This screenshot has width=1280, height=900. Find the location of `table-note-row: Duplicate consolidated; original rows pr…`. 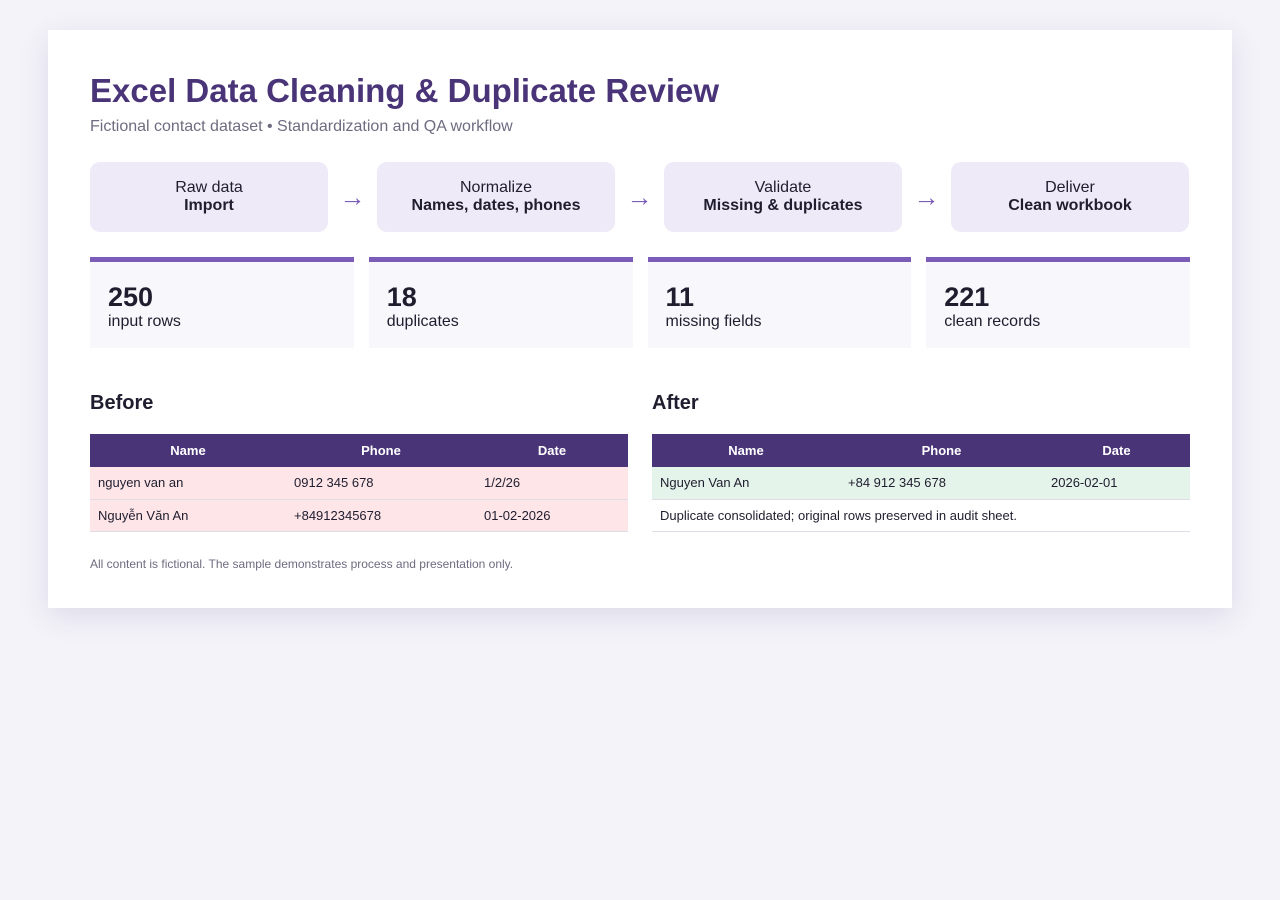

table-note-row: Duplicate consolidated; original rows pr… is located at coordinates (921, 515).